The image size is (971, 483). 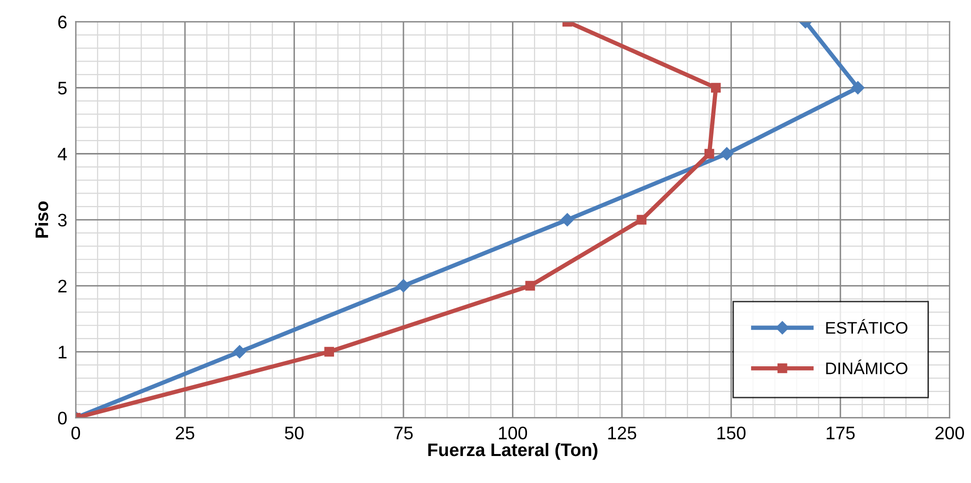 I want to click on y-axis-title: Piso, so click(x=41, y=219).